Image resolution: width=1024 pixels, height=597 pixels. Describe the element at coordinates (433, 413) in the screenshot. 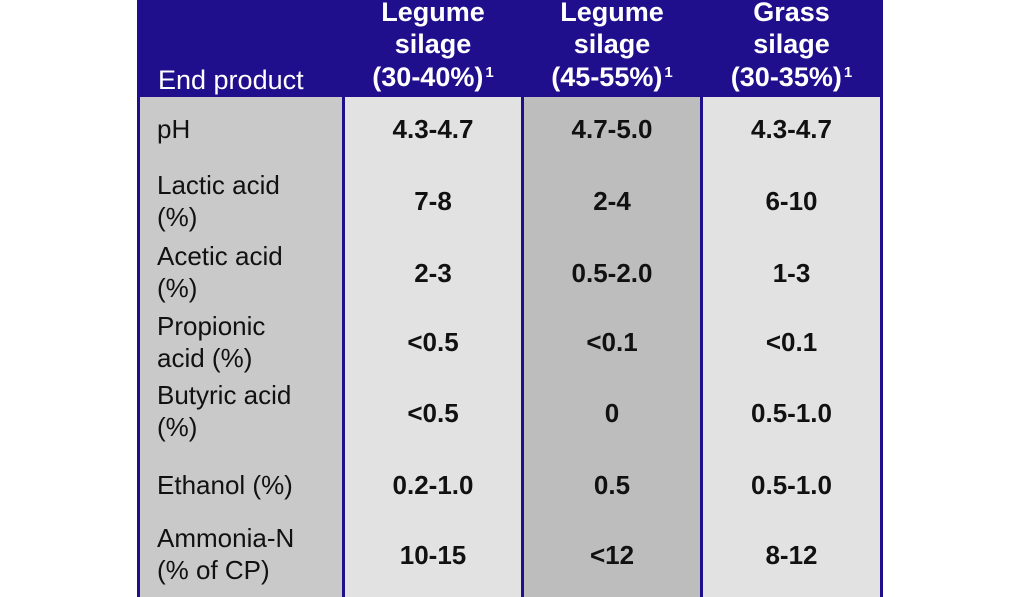

I see `cell-butyric: <0.5` at that location.